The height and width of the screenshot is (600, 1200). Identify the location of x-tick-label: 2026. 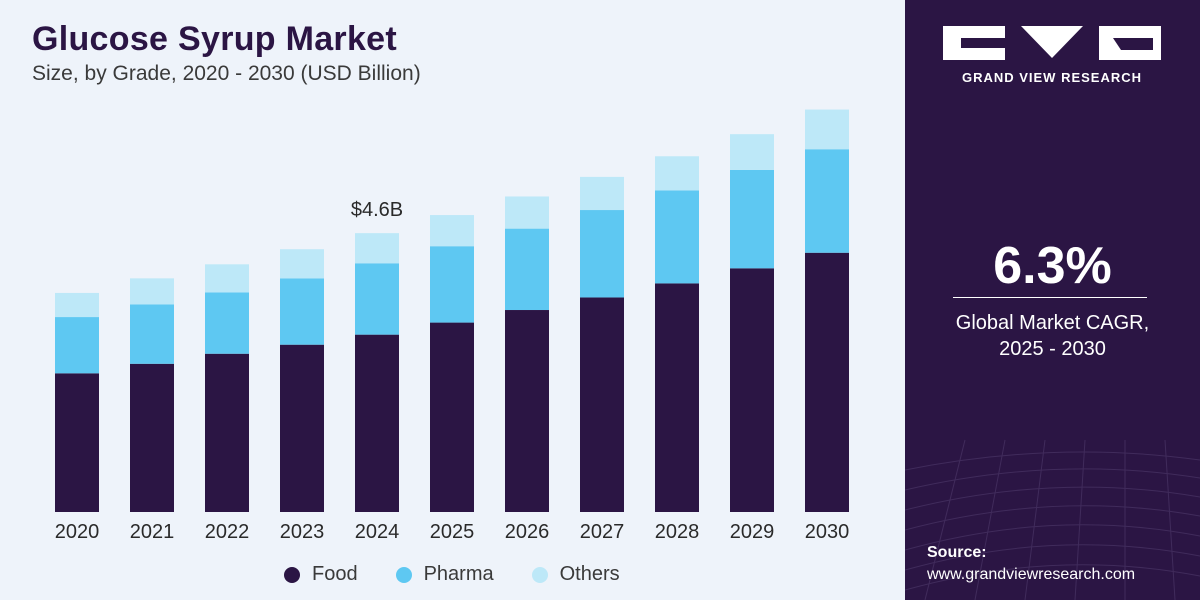
(527, 532).